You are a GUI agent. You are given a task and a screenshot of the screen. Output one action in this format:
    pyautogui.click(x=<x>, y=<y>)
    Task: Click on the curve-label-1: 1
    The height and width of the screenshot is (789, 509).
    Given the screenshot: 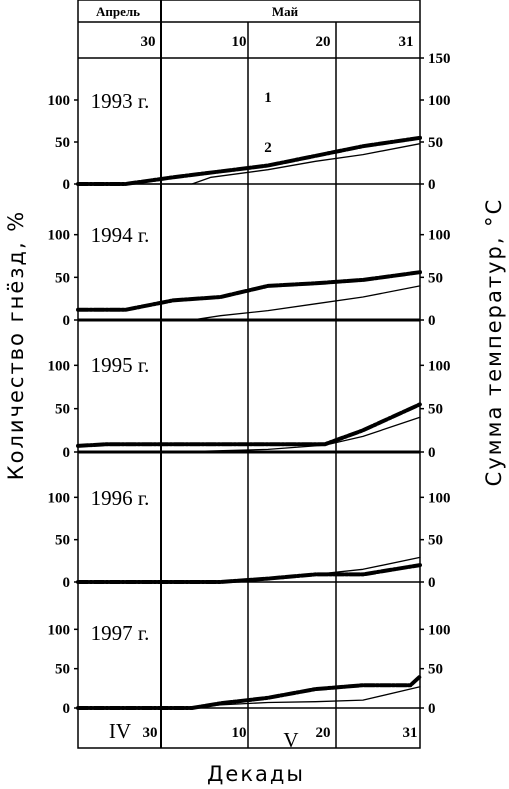 What is the action you would take?
    pyautogui.click(x=268, y=98)
    